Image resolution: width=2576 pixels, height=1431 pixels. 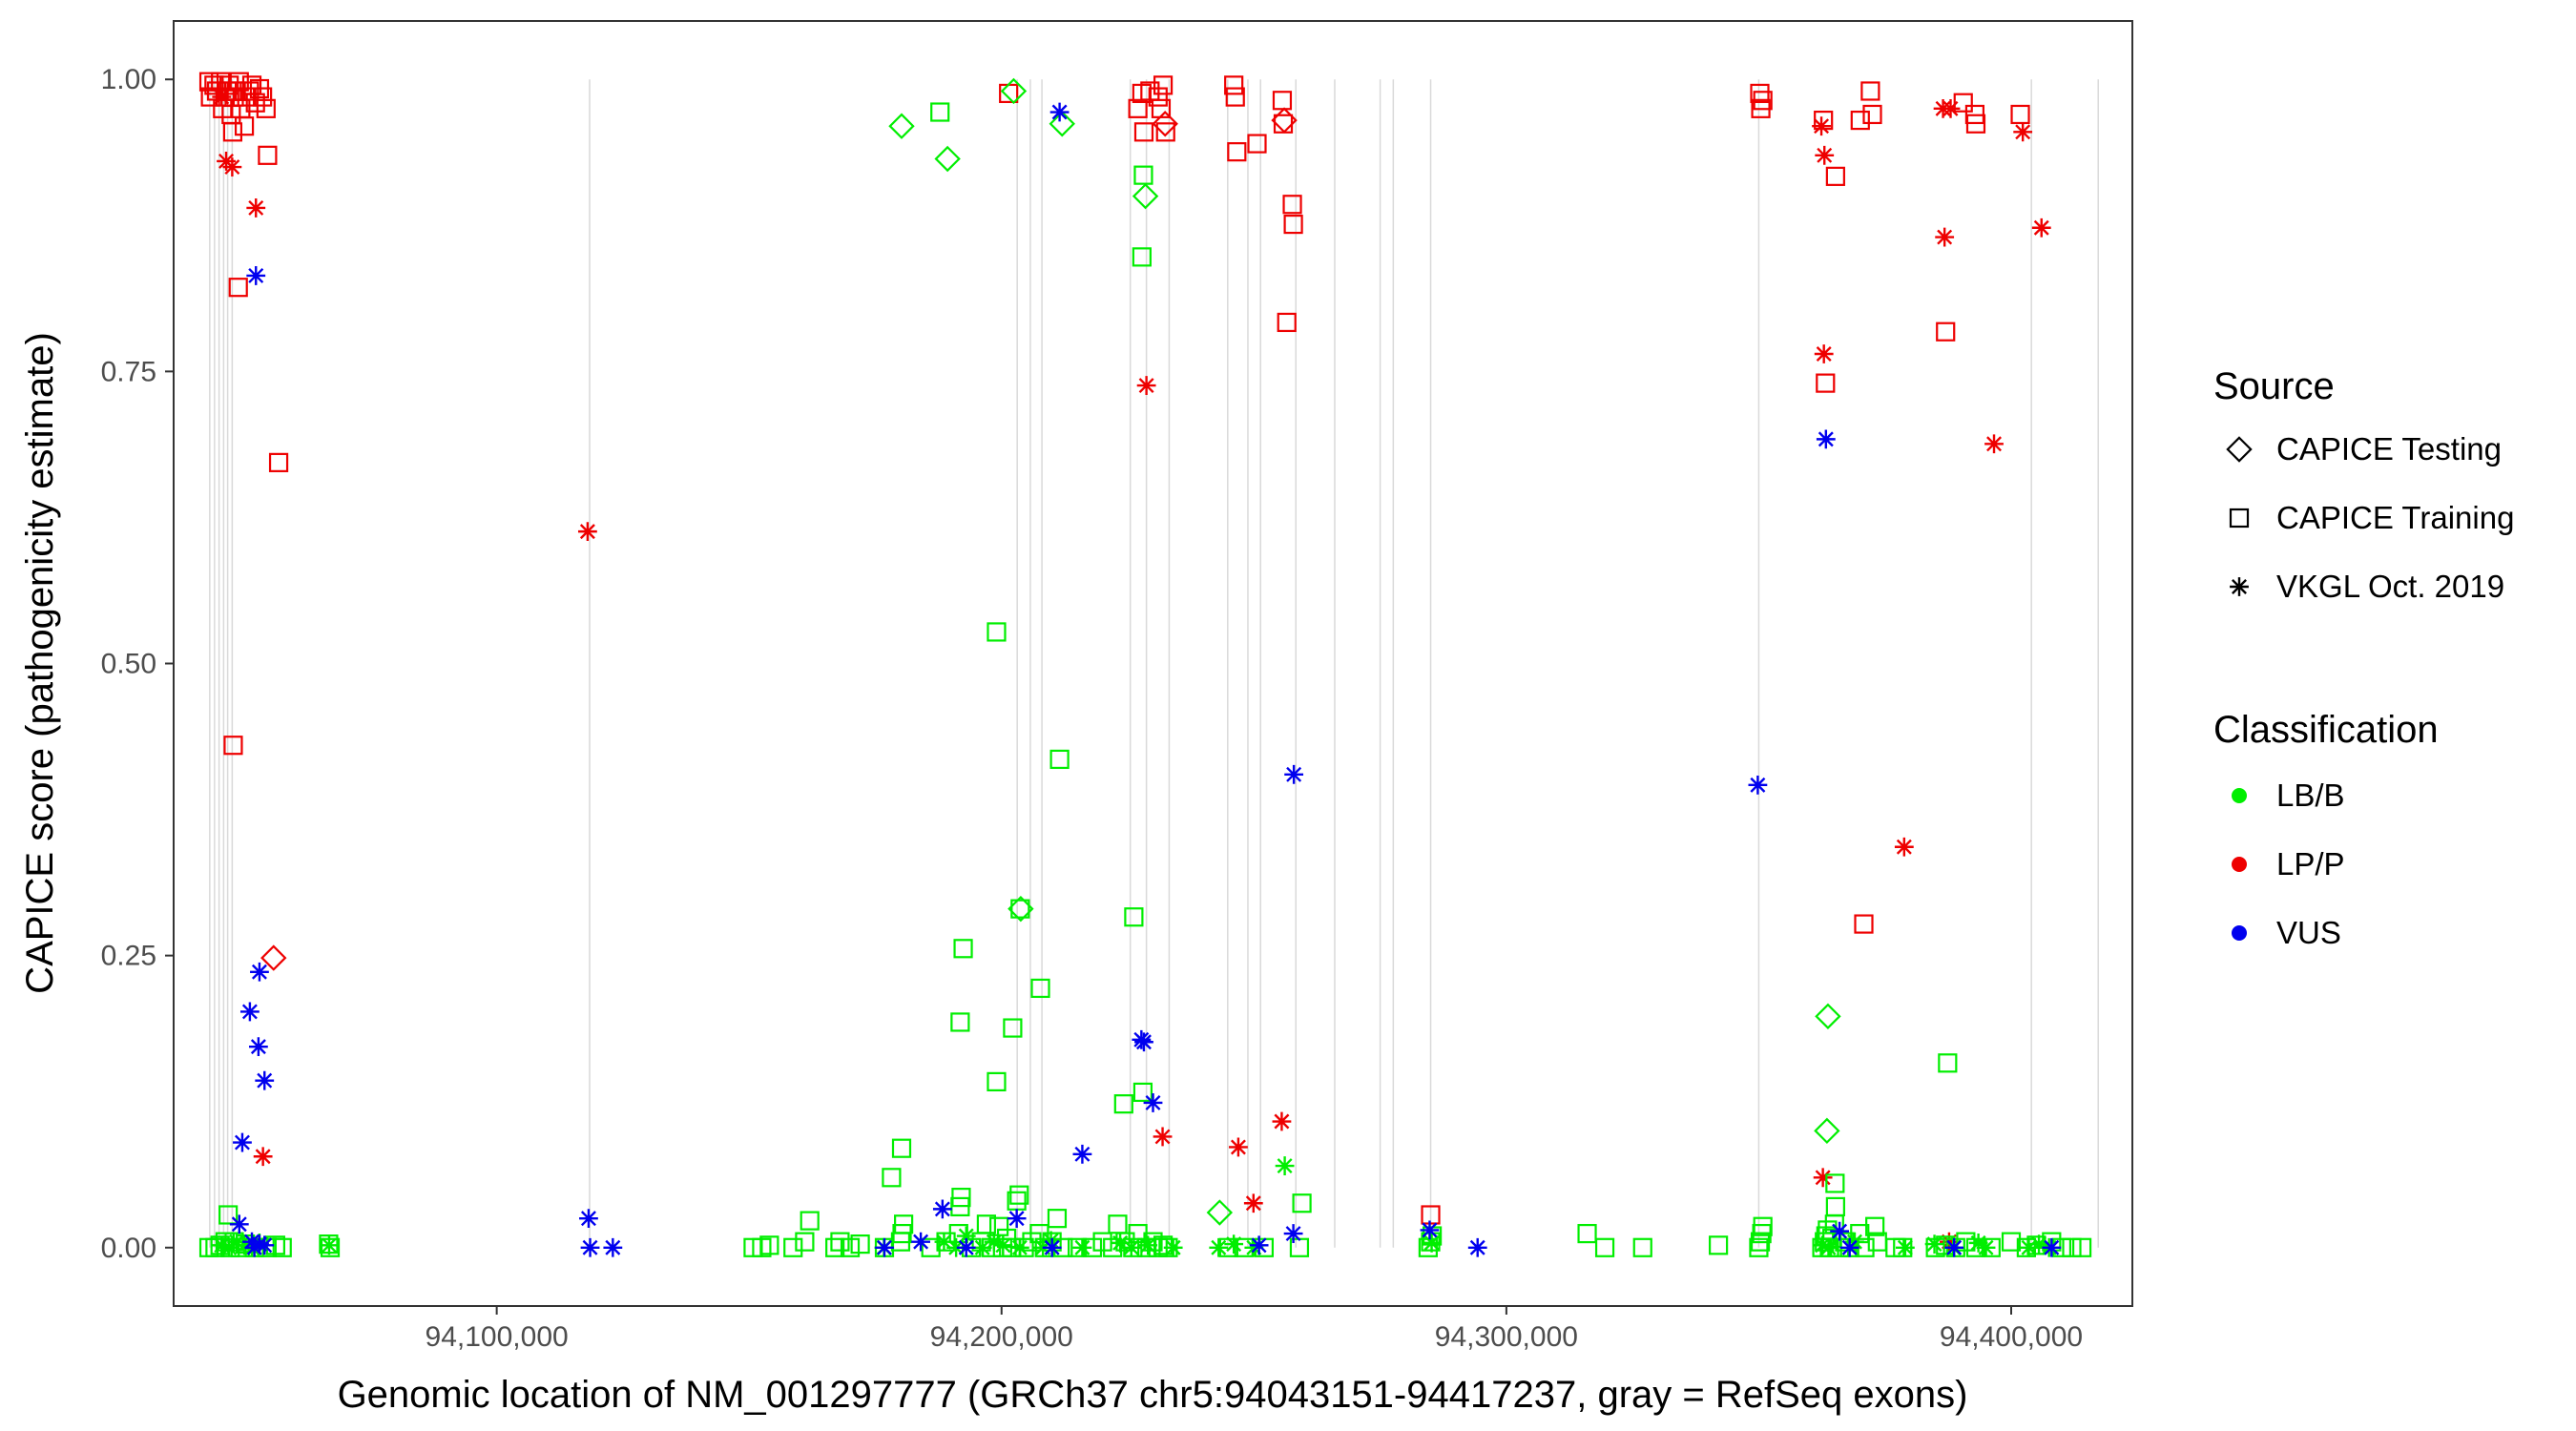 I want to click on y-tick-label: 0.25, so click(x=128, y=956).